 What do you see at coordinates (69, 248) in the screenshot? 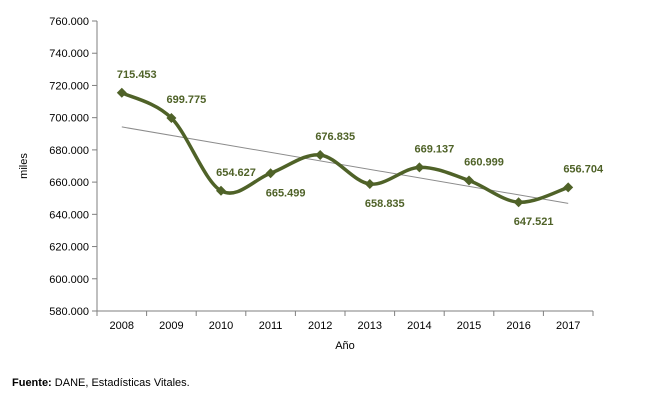
I see `y-tick-label: 620.000` at bounding box center [69, 248].